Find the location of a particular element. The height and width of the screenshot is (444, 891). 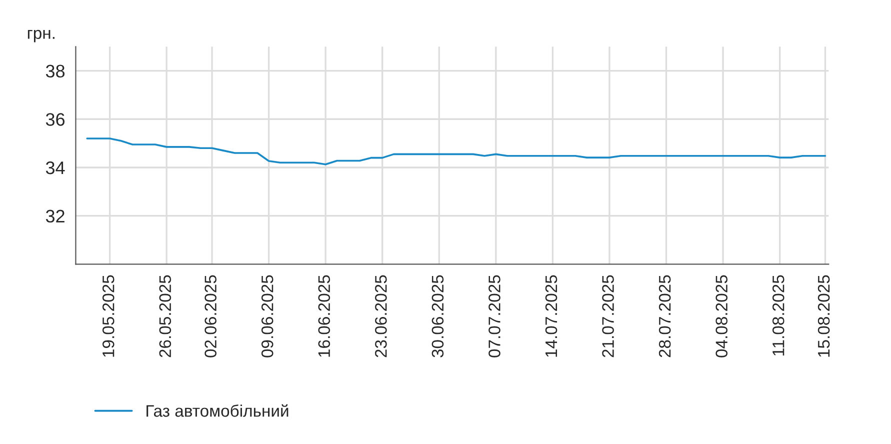

legend-label: Газ автомобільний is located at coordinates (217, 410).